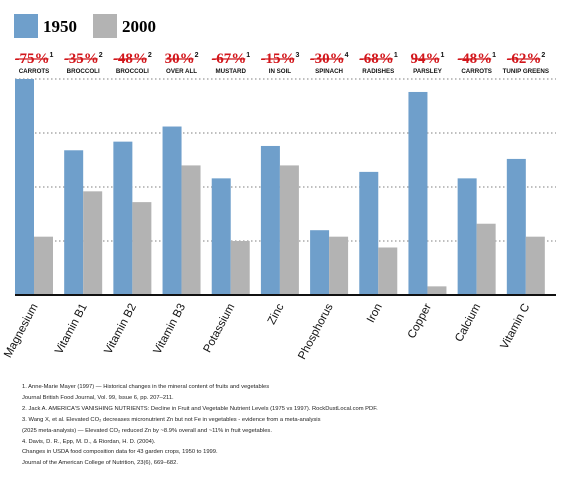 The height and width of the screenshot is (479, 571). What do you see at coordinates (468, 323) in the screenshot?
I see `x-tick-label: Calcium` at bounding box center [468, 323].